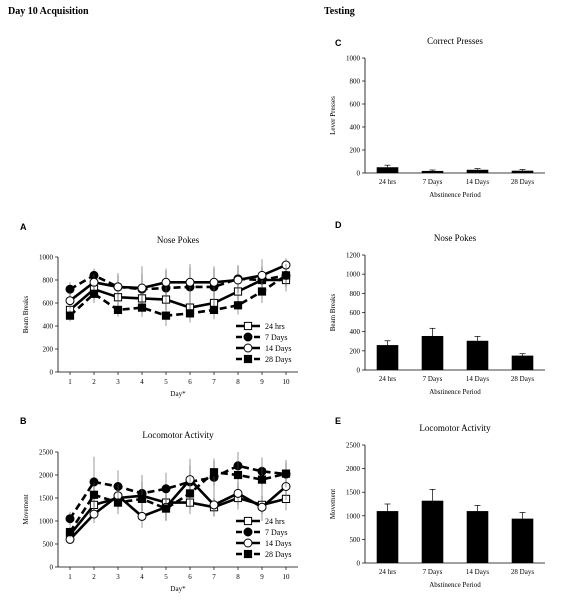 The image size is (571, 600). Describe the element at coordinates (166, 382) in the screenshot. I see `x-tick-label-5: 5` at that location.